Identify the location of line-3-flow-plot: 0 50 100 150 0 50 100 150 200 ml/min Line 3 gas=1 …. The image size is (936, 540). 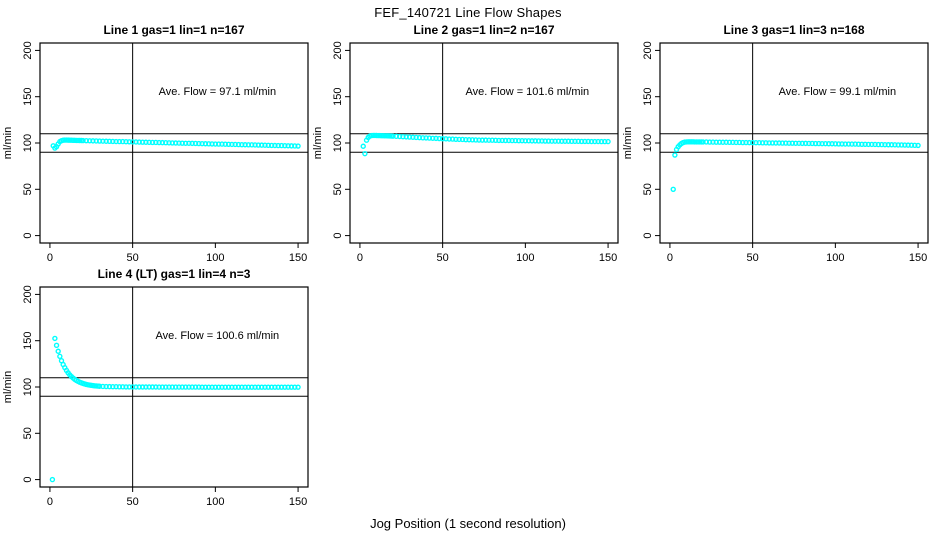
(775, 143).